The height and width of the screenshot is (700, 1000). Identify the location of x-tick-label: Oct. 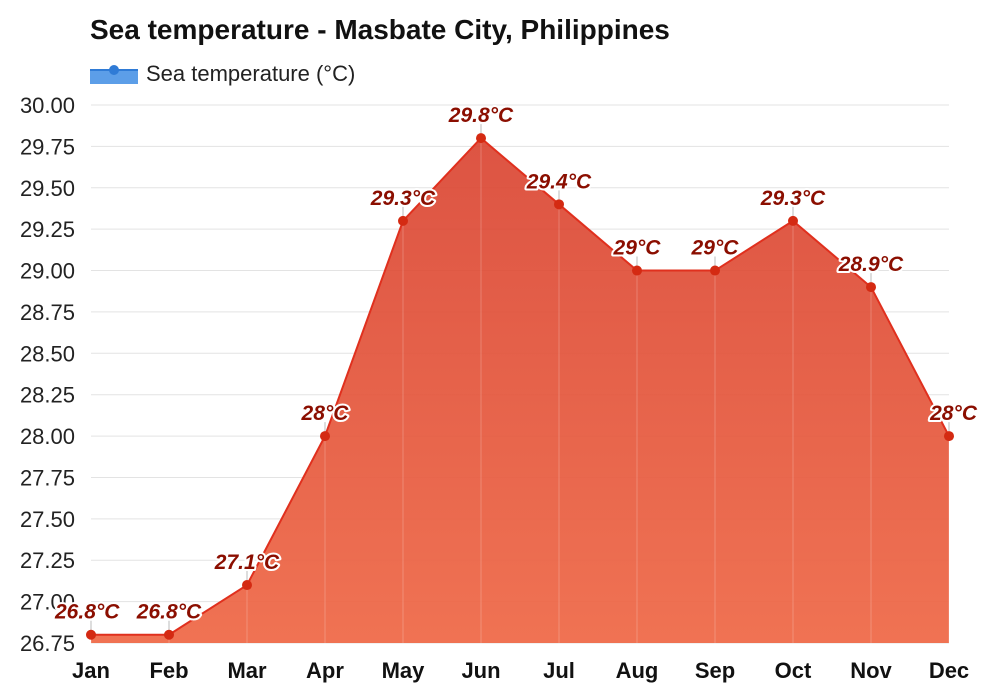
(793, 670).